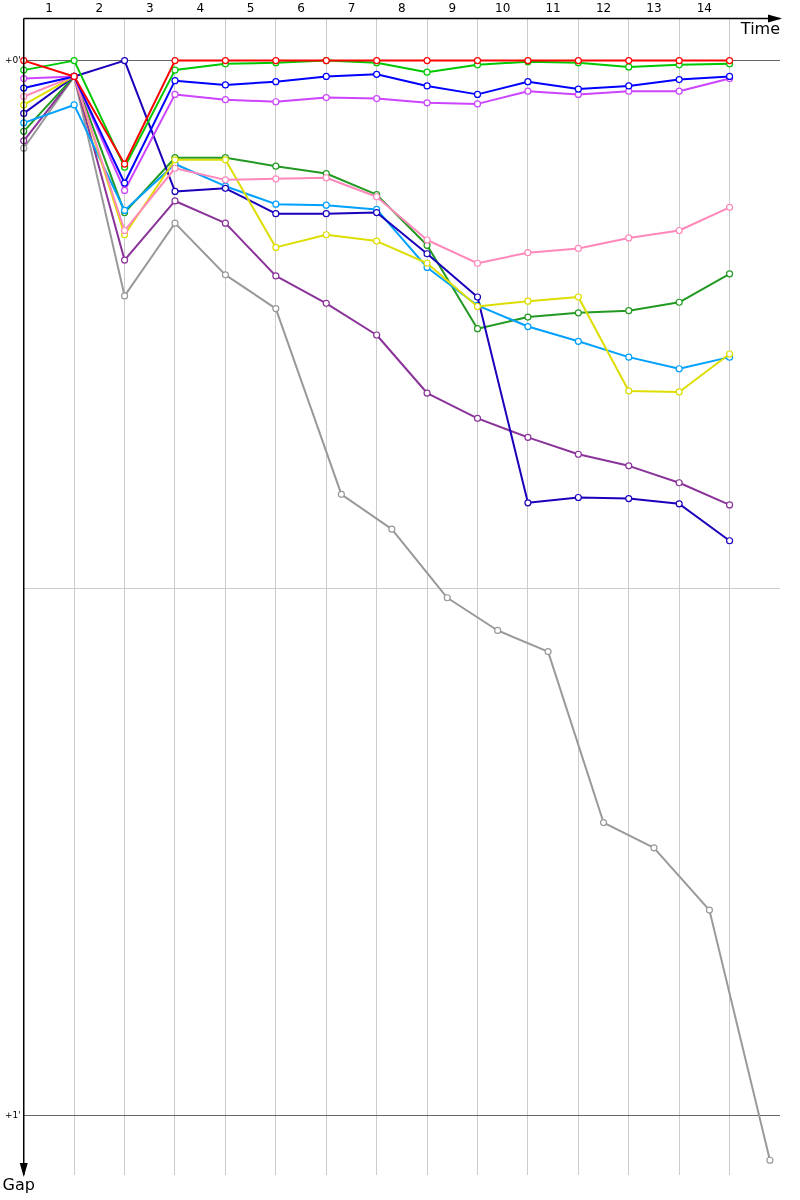 Image resolution: width=800 pixels, height=1200 pixels. I want to click on x-tick-label: 2, so click(99, 8).